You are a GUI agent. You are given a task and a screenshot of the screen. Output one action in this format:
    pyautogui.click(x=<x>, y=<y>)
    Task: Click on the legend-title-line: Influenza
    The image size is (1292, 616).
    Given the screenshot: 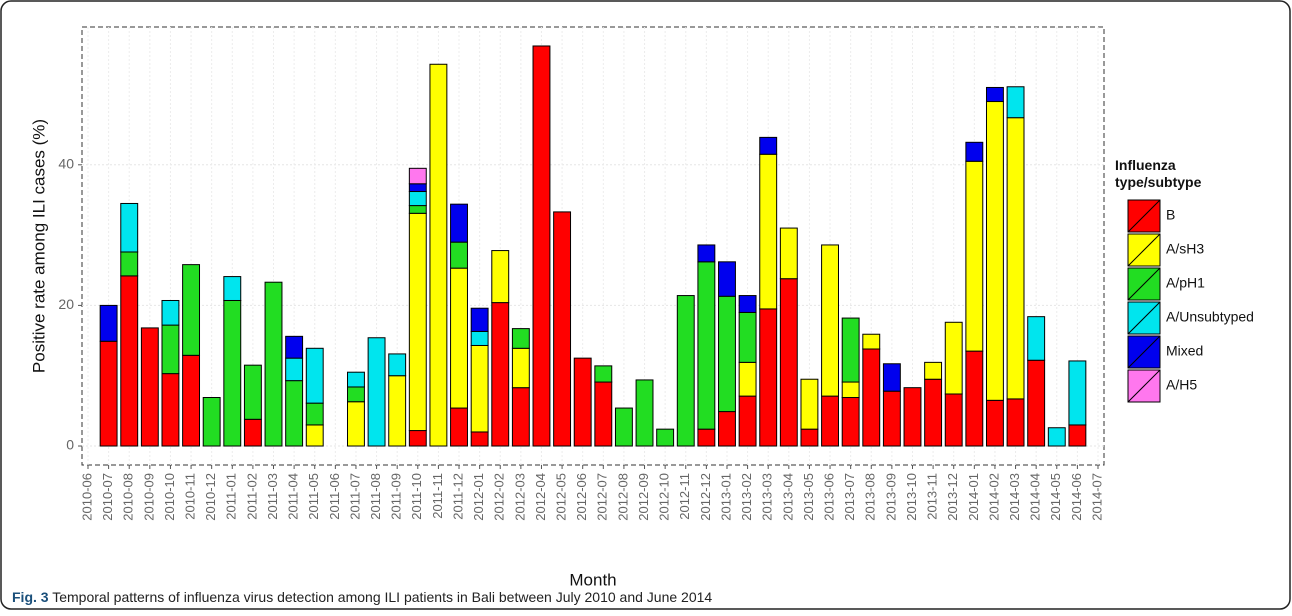 What is the action you would take?
    pyautogui.click(x=1145, y=165)
    